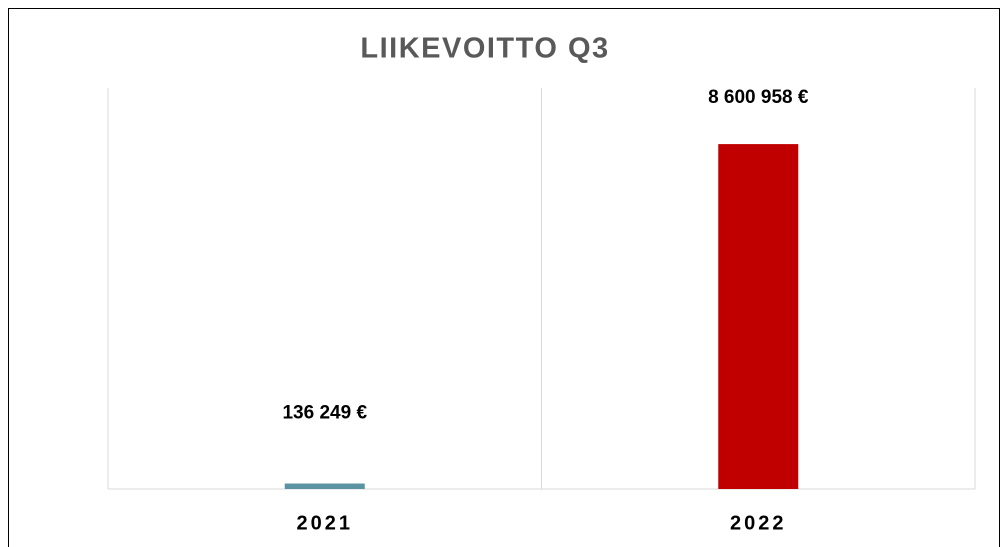 This screenshot has height=547, width=1008. What do you see at coordinates (484, 49) in the screenshot?
I see `chart-title: LIIKEVOITTO Q3` at bounding box center [484, 49].